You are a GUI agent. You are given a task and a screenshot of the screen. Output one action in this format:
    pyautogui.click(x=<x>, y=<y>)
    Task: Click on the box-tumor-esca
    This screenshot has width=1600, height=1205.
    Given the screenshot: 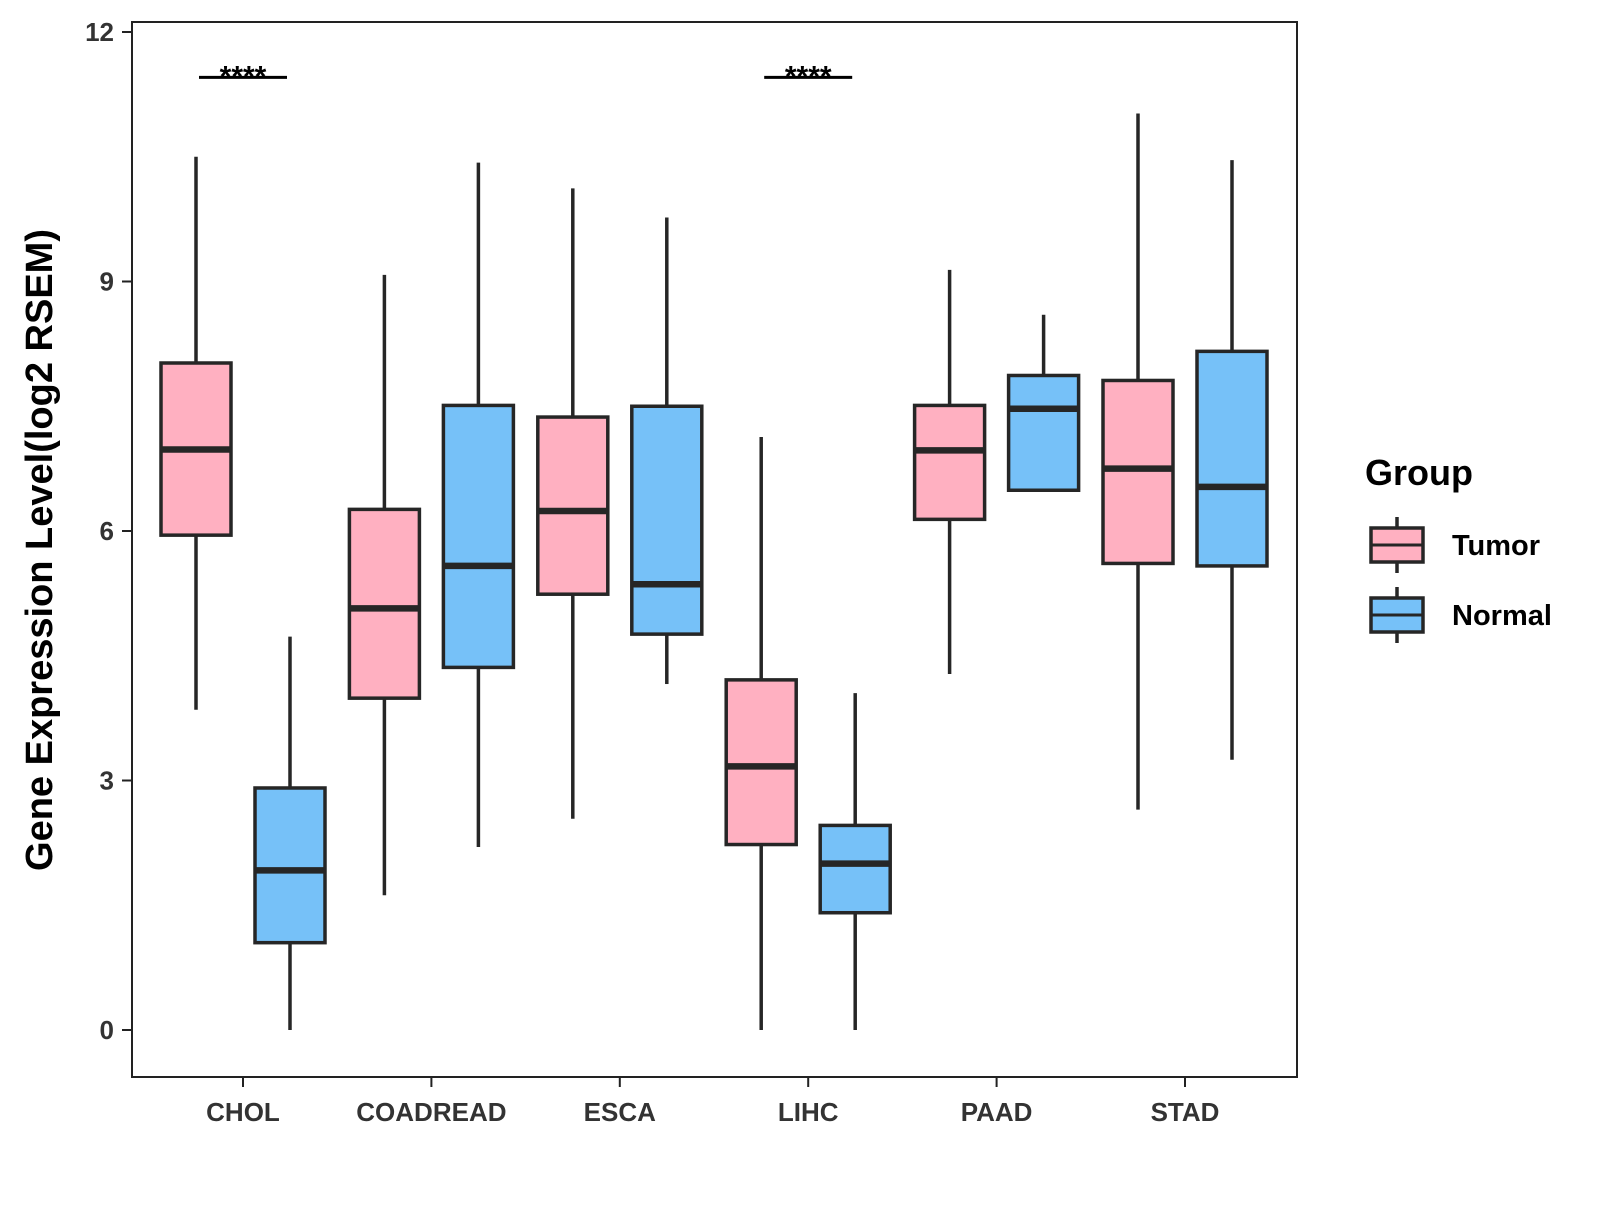 What is the action you would take?
    pyautogui.click(x=573, y=503)
    